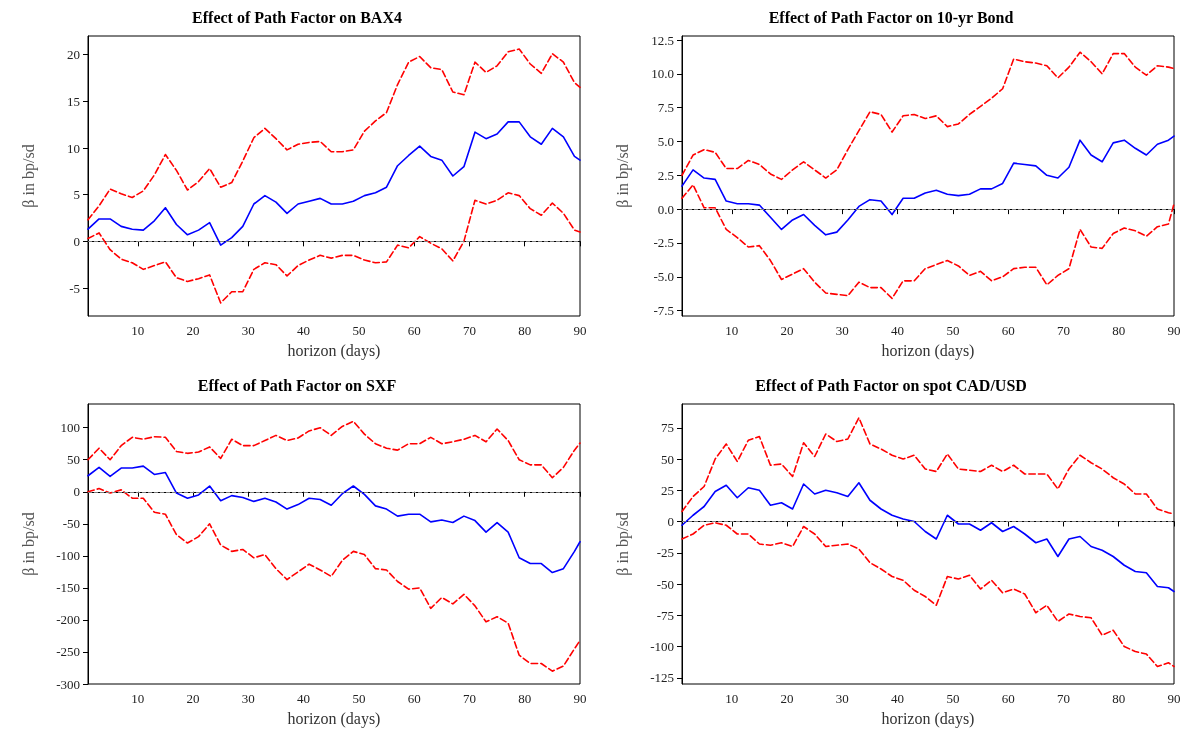 This screenshot has height=736, width=1188. What do you see at coordinates (297, 17) in the screenshot?
I see `chart-title: Effect of Path Factor on BAX4` at bounding box center [297, 17].